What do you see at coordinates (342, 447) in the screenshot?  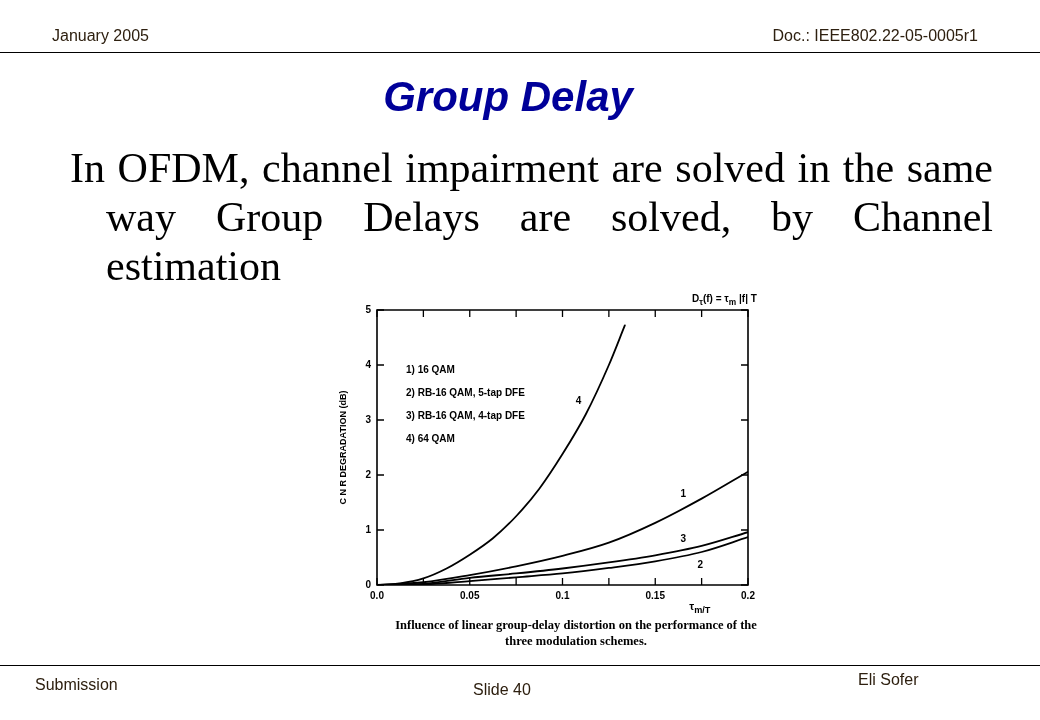 I see `y-axis-title: C N R DEGRADATION (dB)` at bounding box center [342, 447].